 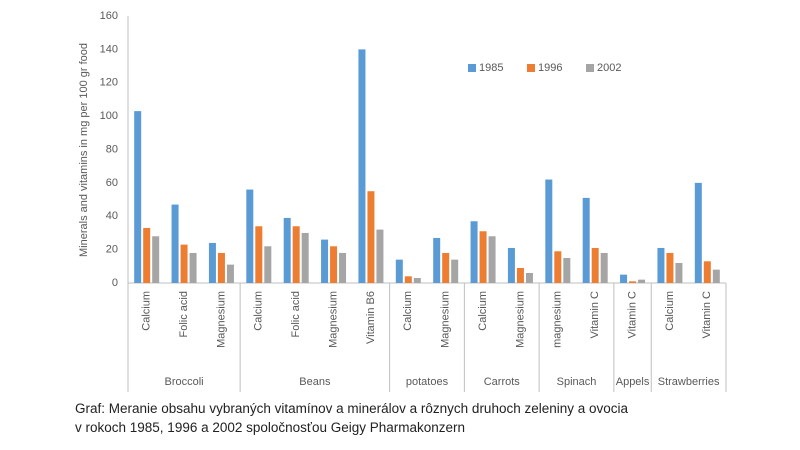 I want to click on group-label: Broccoli, so click(x=184, y=382).